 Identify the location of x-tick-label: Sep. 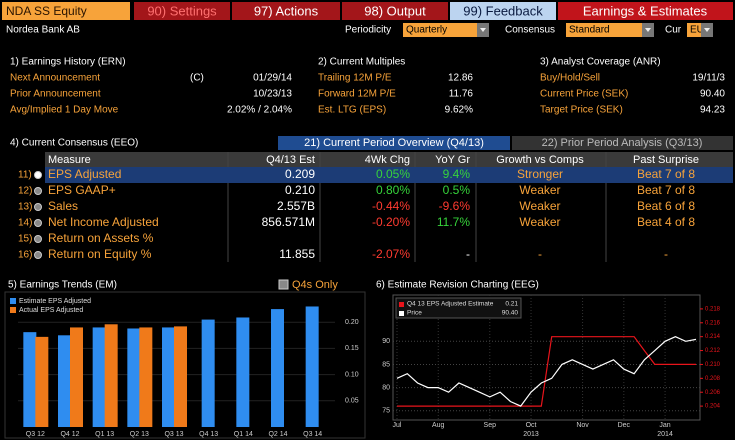
(490, 425).